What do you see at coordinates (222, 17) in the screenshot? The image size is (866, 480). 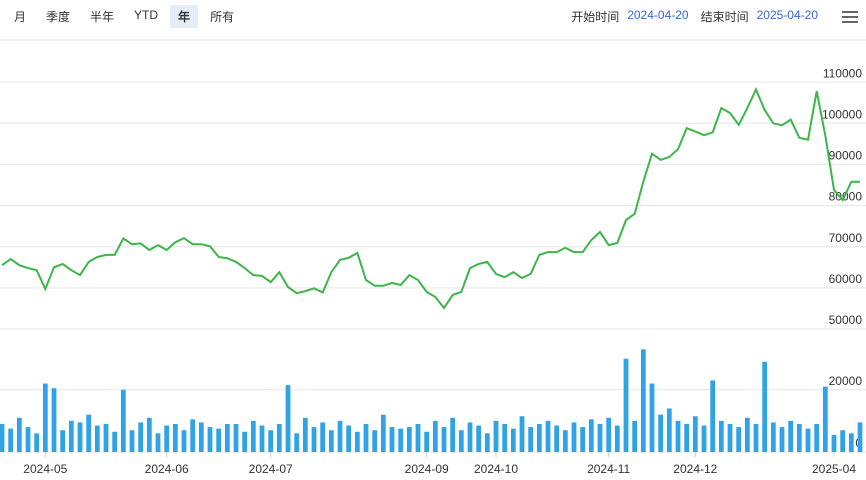 I see `period-button: 所有` at bounding box center [222, 17].